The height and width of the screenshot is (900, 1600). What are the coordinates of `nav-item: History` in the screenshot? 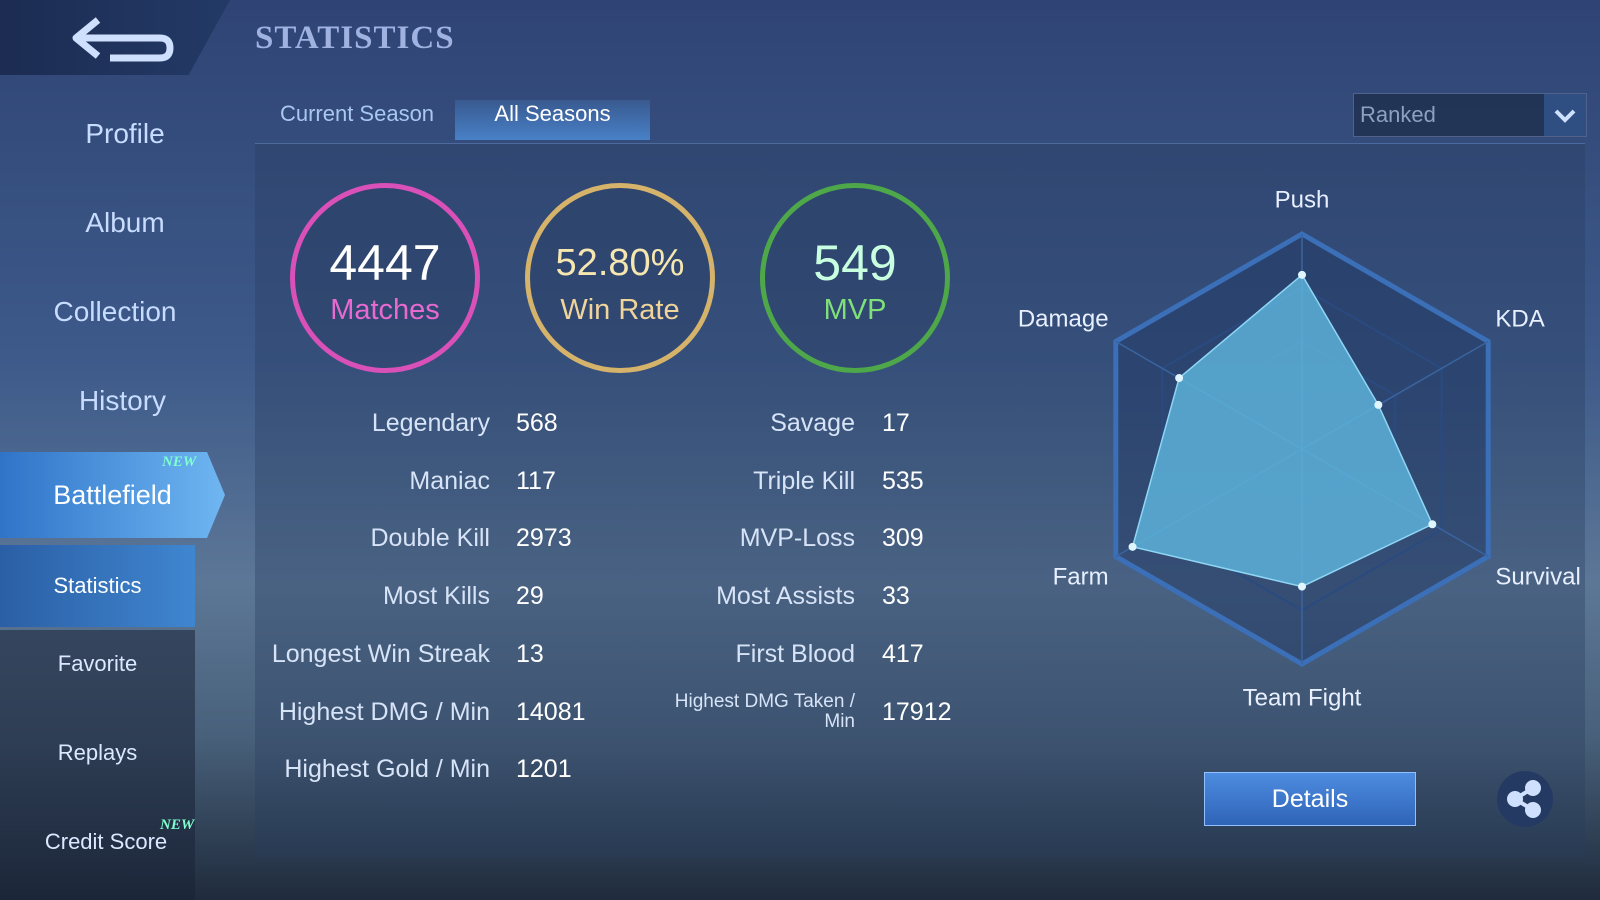 It's located at (122, 401).